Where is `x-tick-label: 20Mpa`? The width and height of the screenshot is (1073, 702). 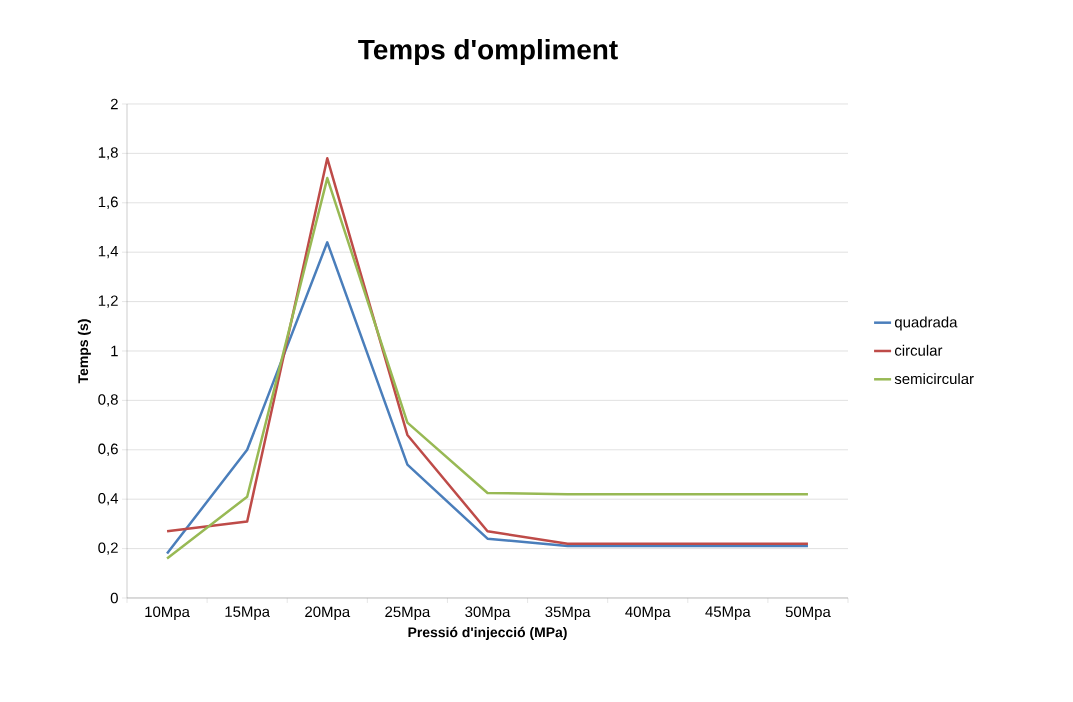 x-tick-label: 20Mpa is located at coordinates (328, 613).